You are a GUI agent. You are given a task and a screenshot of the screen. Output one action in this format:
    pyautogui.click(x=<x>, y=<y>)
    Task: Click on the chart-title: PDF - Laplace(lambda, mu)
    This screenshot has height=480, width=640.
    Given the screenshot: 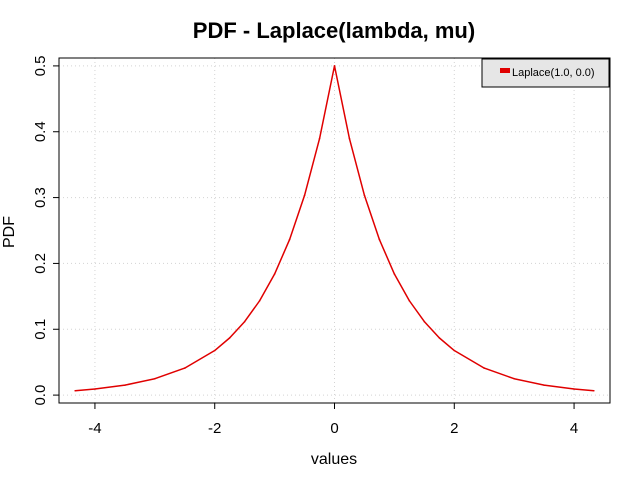 What is the action you would take?
    pyautogui.click(x=334, y=30)
    